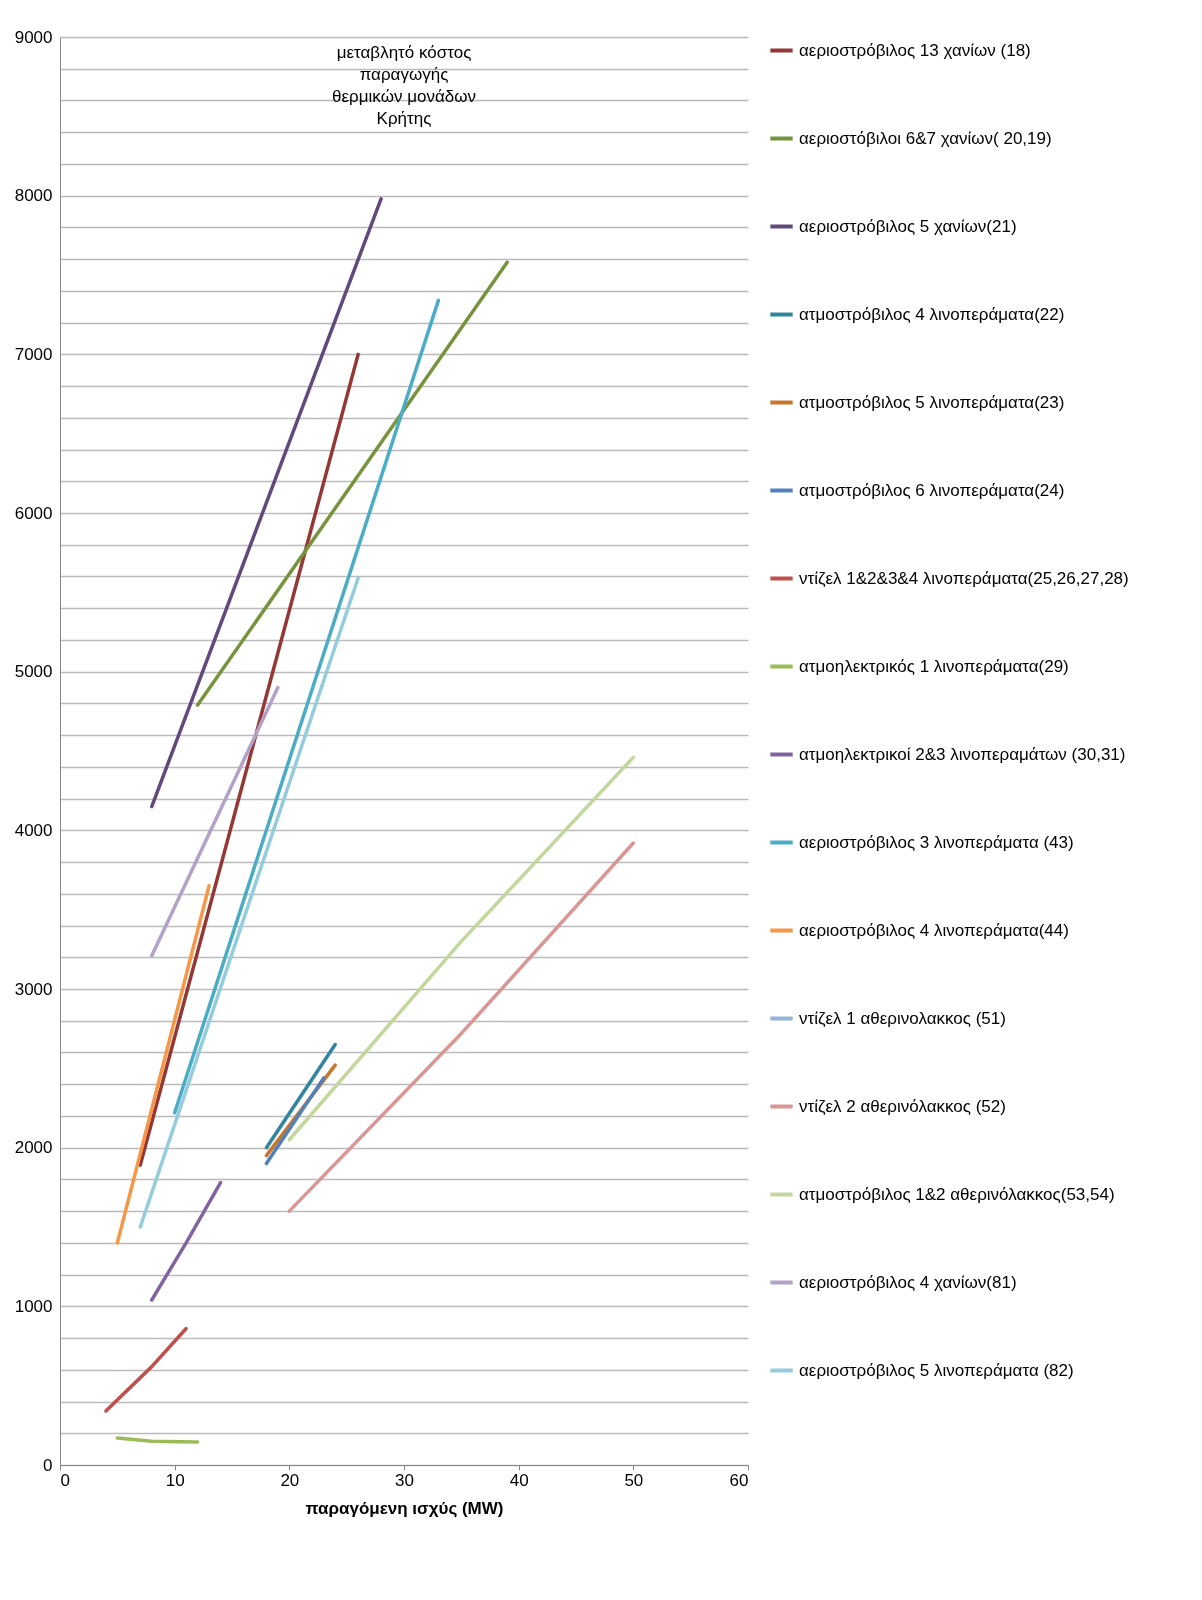 The image size is (1202, 1600). What do you see at coordinates (925, 138) in the screenshot?
I see `legend-label: αεριοστόβιλοι 6&7 χανίων( 20,19)` at bounding box center [925, 138].